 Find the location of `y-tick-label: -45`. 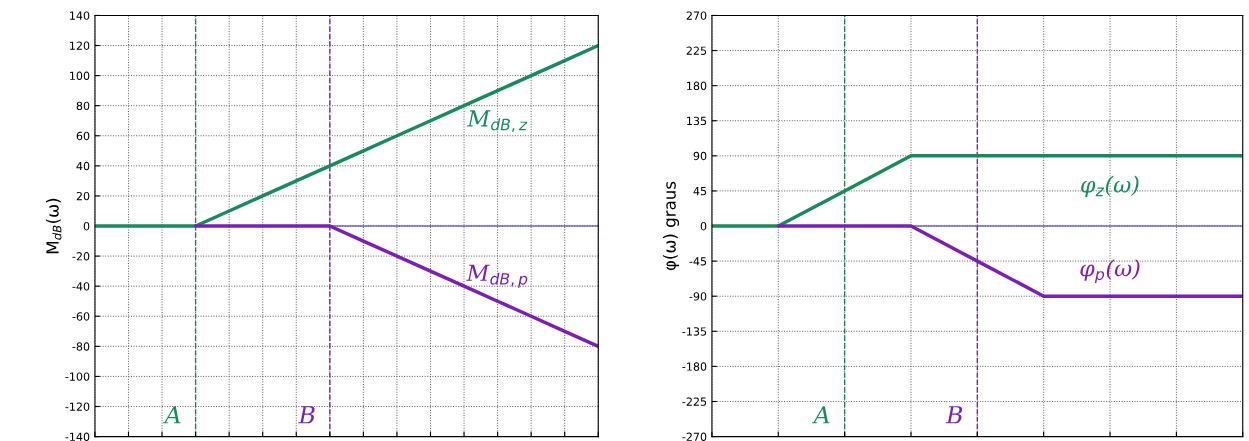

y-tick-label: -45 is located at coordinates (698, 261).